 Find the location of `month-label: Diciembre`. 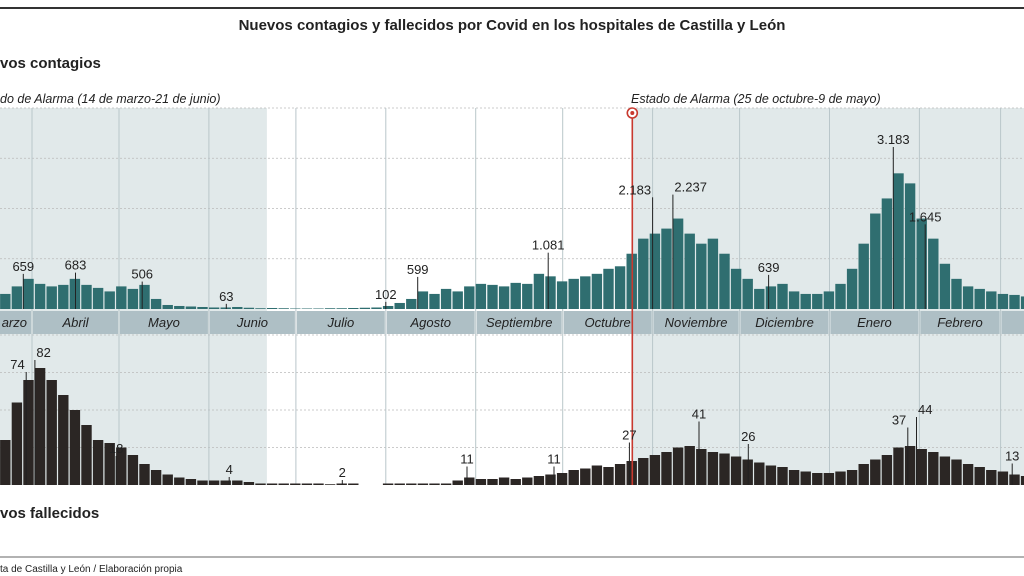

month-label: Diciembre is located at coordinates (784, 322).